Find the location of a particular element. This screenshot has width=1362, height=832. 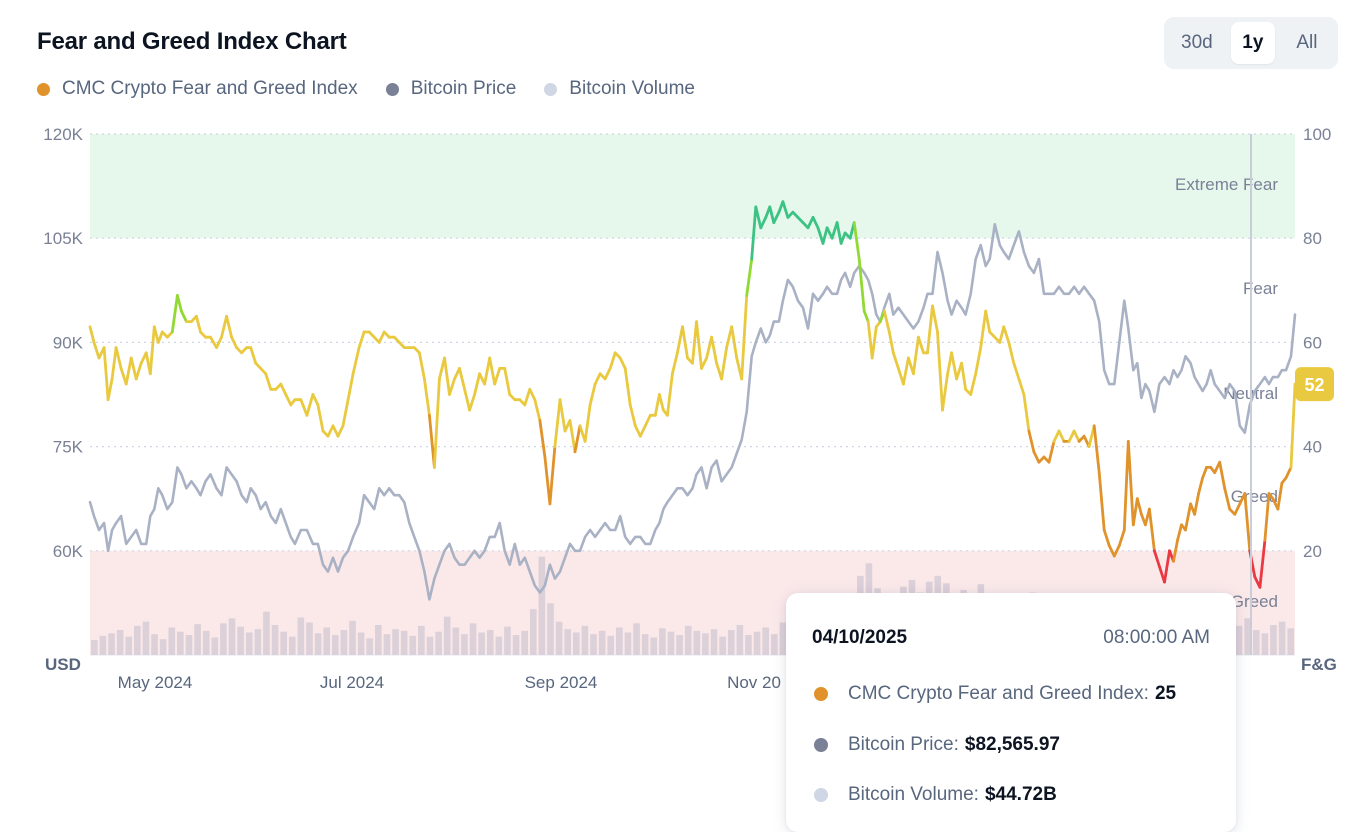

right-axis-unit: F&G is located at coordinates (1319, 664).